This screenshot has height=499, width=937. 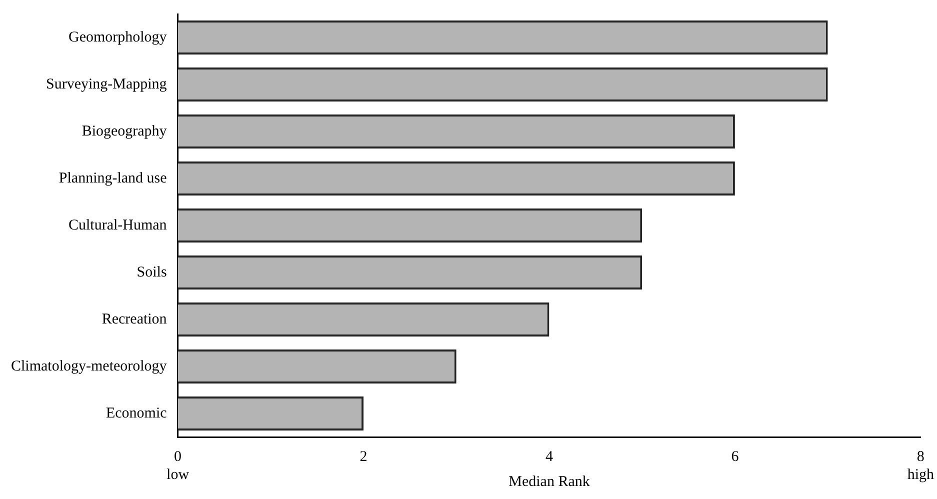 I want to click on y-tick-label: Cultural-Human, so click(x=118, y=225).